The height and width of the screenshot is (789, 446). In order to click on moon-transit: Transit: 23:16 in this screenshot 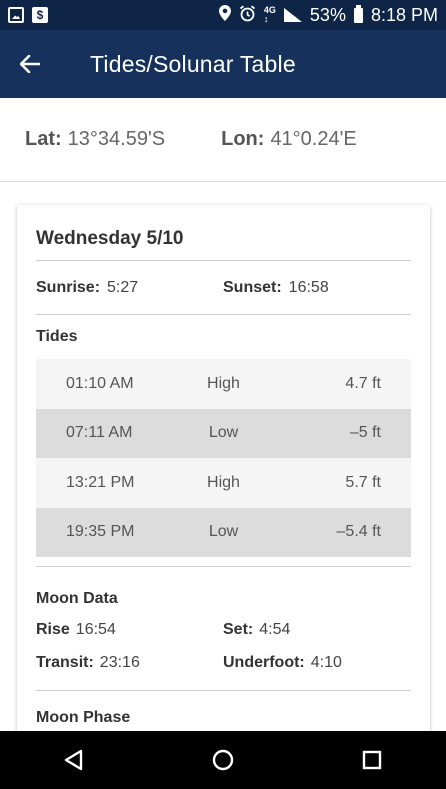, I will do `click(88, 663)`.